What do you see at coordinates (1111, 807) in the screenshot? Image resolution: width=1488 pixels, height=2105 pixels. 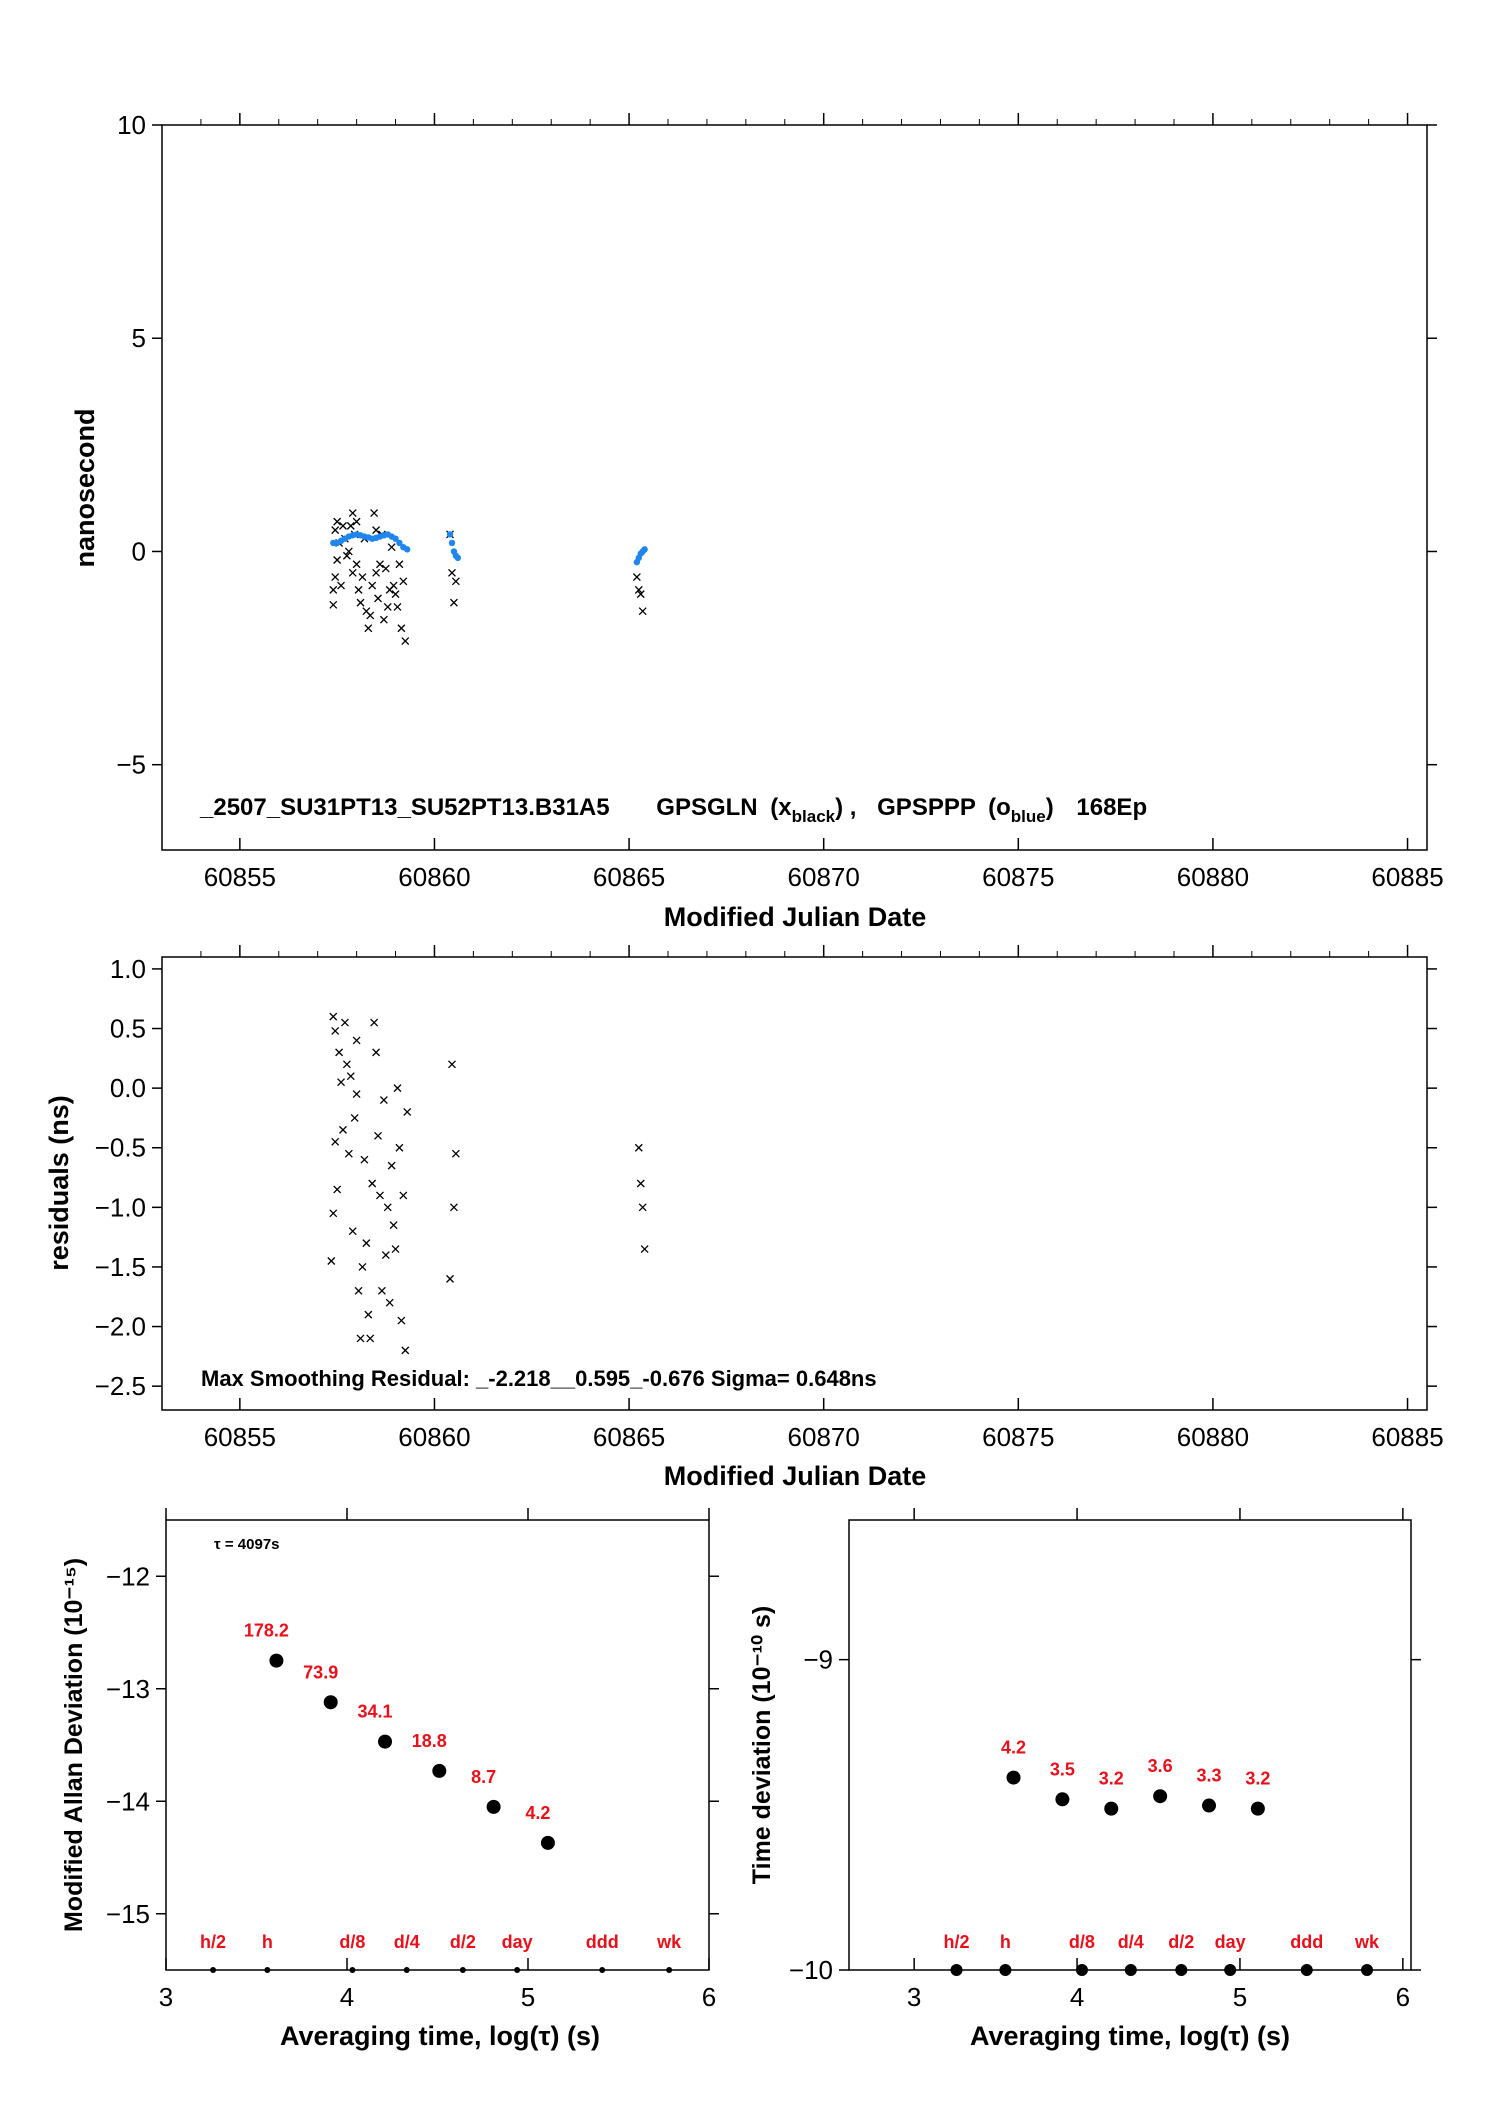 I see `epoch-count: 168Ep` at bounding box center [1111, 807].